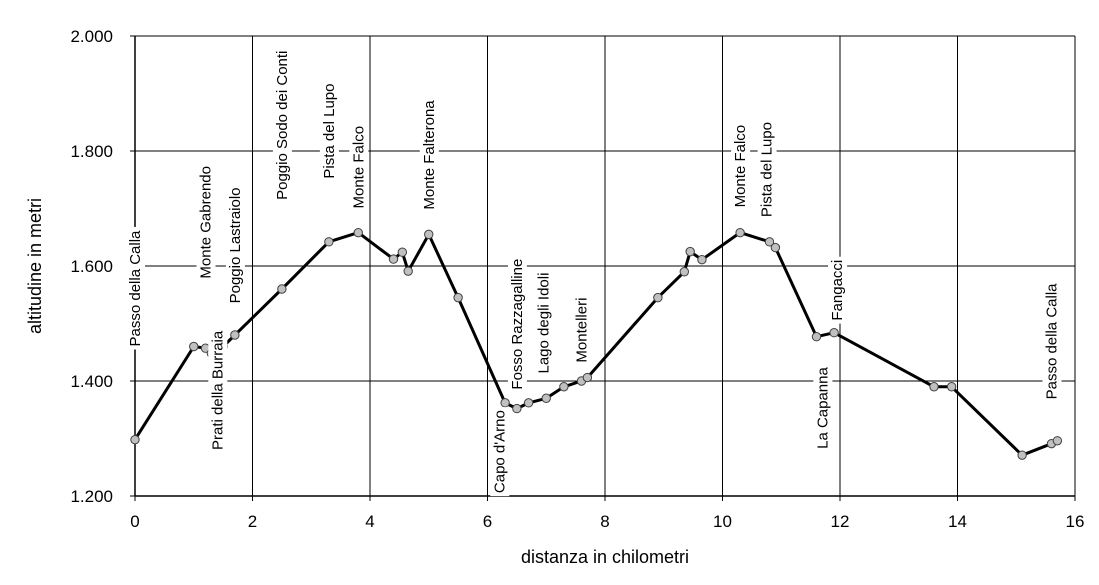  I want to click on y-tick-label: 1.800, so click(91, 151).